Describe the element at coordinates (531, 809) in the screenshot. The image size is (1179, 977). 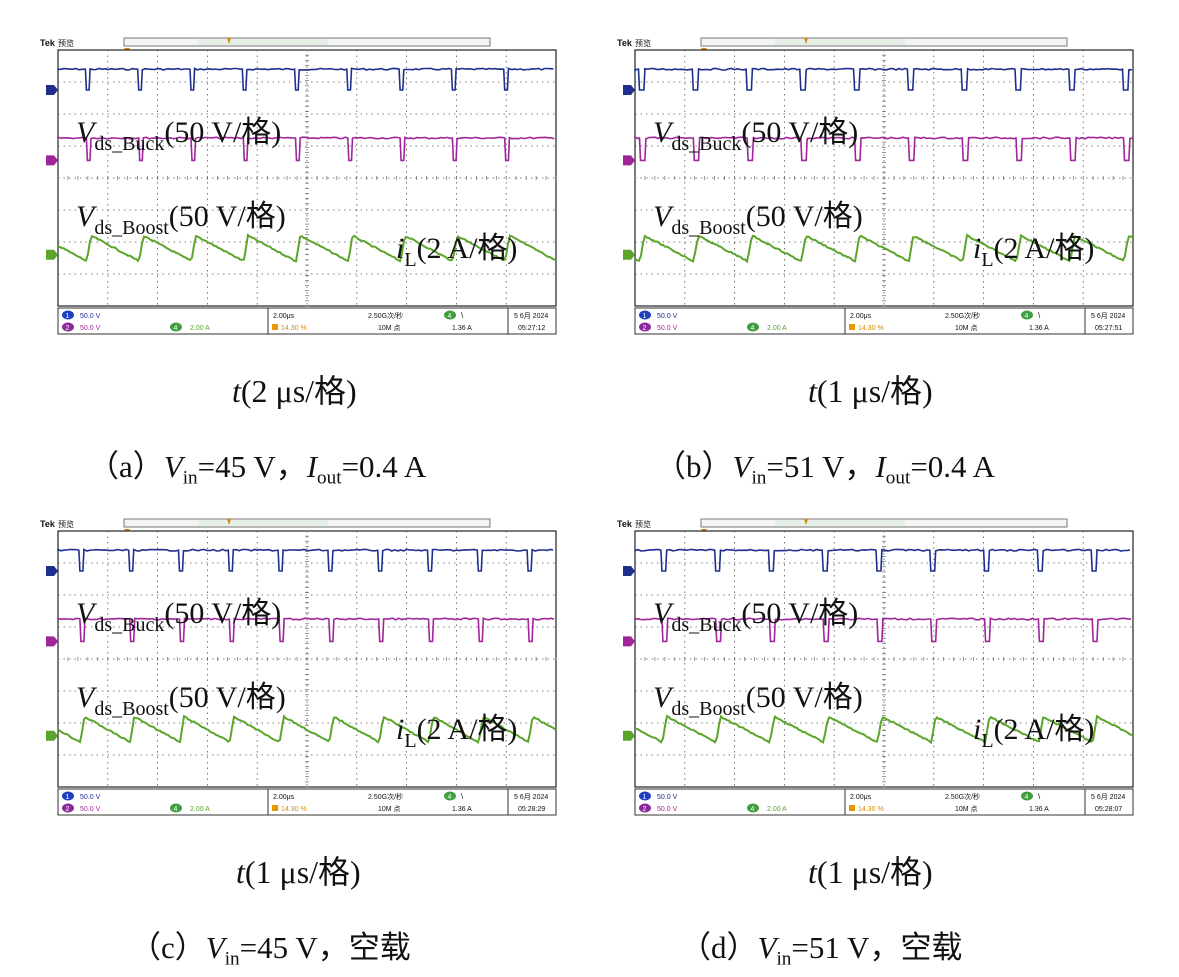
I see `time: 05:28:29` at that location.